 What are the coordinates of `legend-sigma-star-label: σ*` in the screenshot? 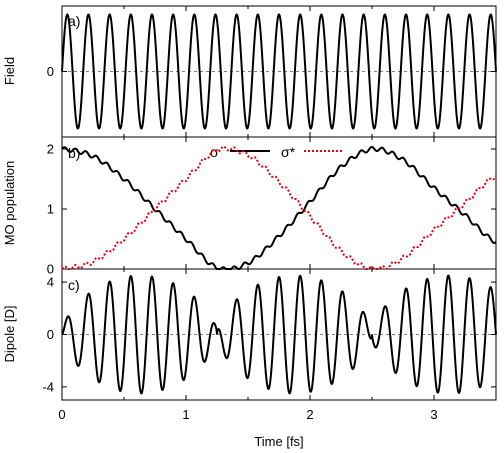 It's located at (288, 152).